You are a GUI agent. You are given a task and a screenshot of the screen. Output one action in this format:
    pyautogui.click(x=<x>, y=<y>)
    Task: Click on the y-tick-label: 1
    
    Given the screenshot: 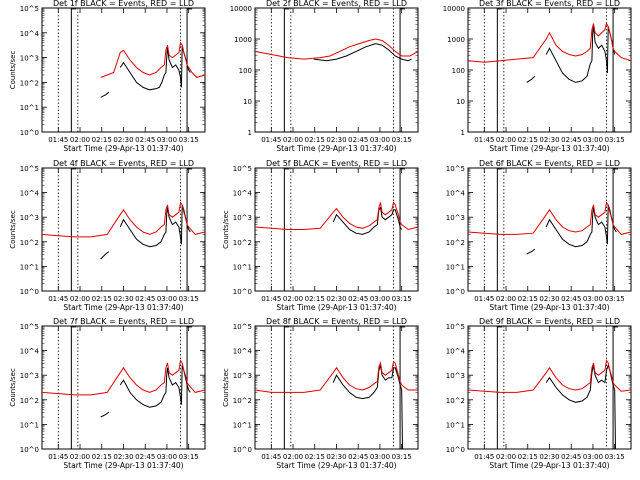 What is the action you would take?
    pyautogui.click(x=463, y=133)
    